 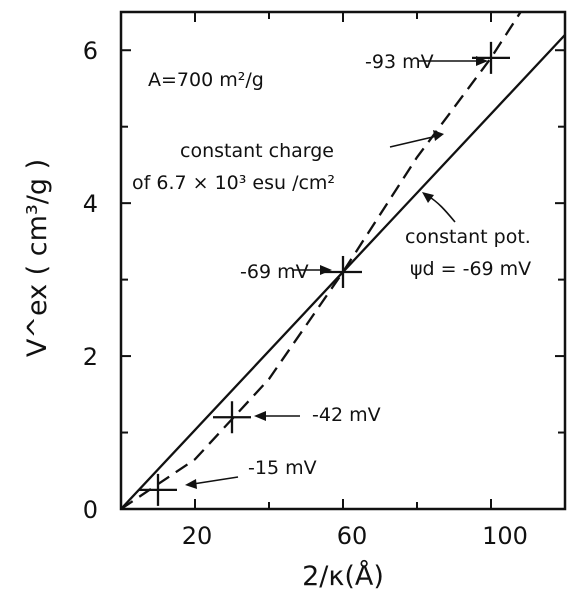 What do you see at coordinates (352, 536) in the screenshot?
I see `x-tick-60: 60` at bounding box center [352, 536].